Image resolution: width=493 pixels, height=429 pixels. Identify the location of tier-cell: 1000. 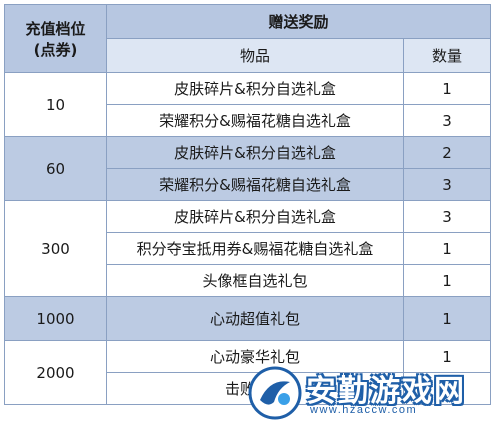
(55, 318).